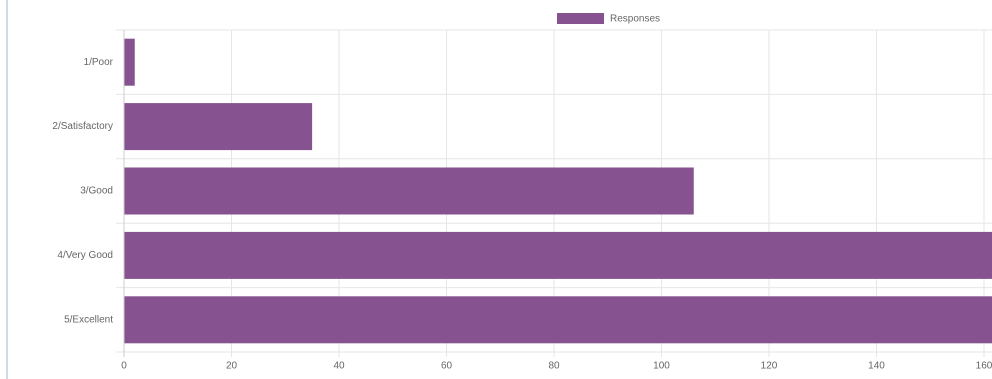 The image size is (992, 379). What do you see at coordinates (124, 366) in the screenshot?
I see `x-tick-label: 0` at bounding box center [124, 366].